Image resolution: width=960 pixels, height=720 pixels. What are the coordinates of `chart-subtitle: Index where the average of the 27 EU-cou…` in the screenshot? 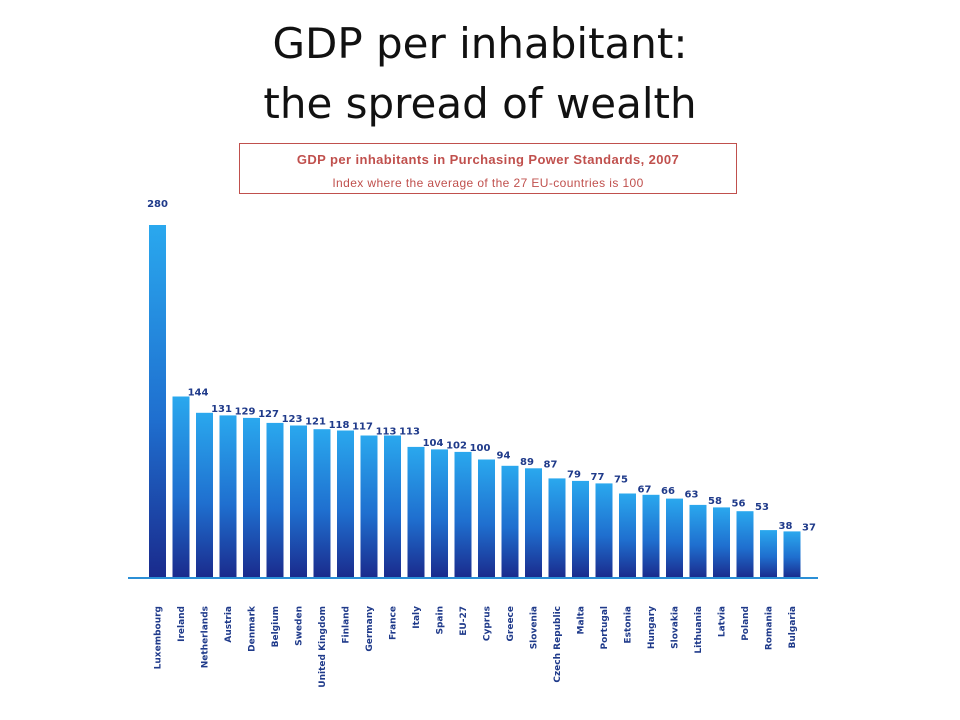 It's located at (488, 183).